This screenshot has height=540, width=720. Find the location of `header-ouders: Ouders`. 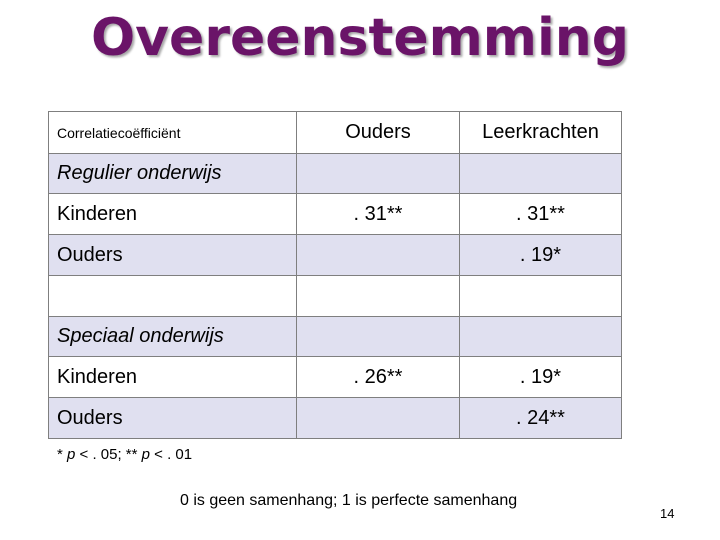

header-ouders: Ouders is located at coordinates (378, 132).